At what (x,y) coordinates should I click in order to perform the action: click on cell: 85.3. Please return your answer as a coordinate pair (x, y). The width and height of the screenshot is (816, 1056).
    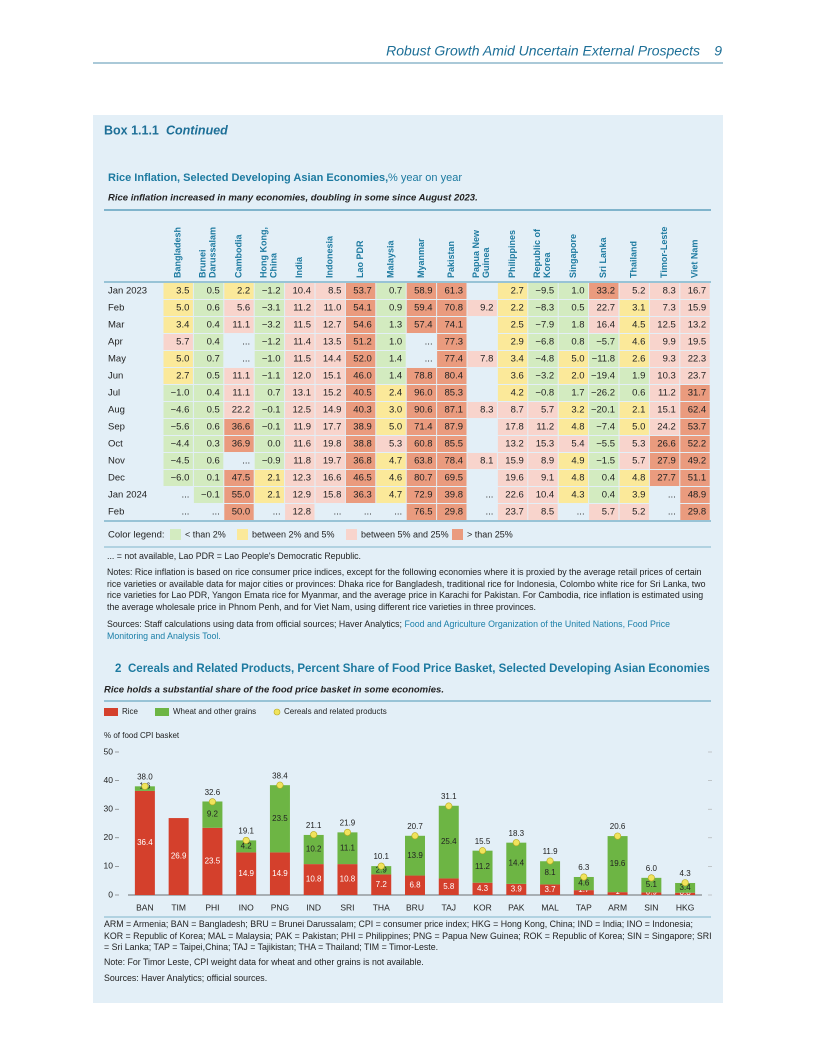
    Looking at the image, I should click on (454, 393).